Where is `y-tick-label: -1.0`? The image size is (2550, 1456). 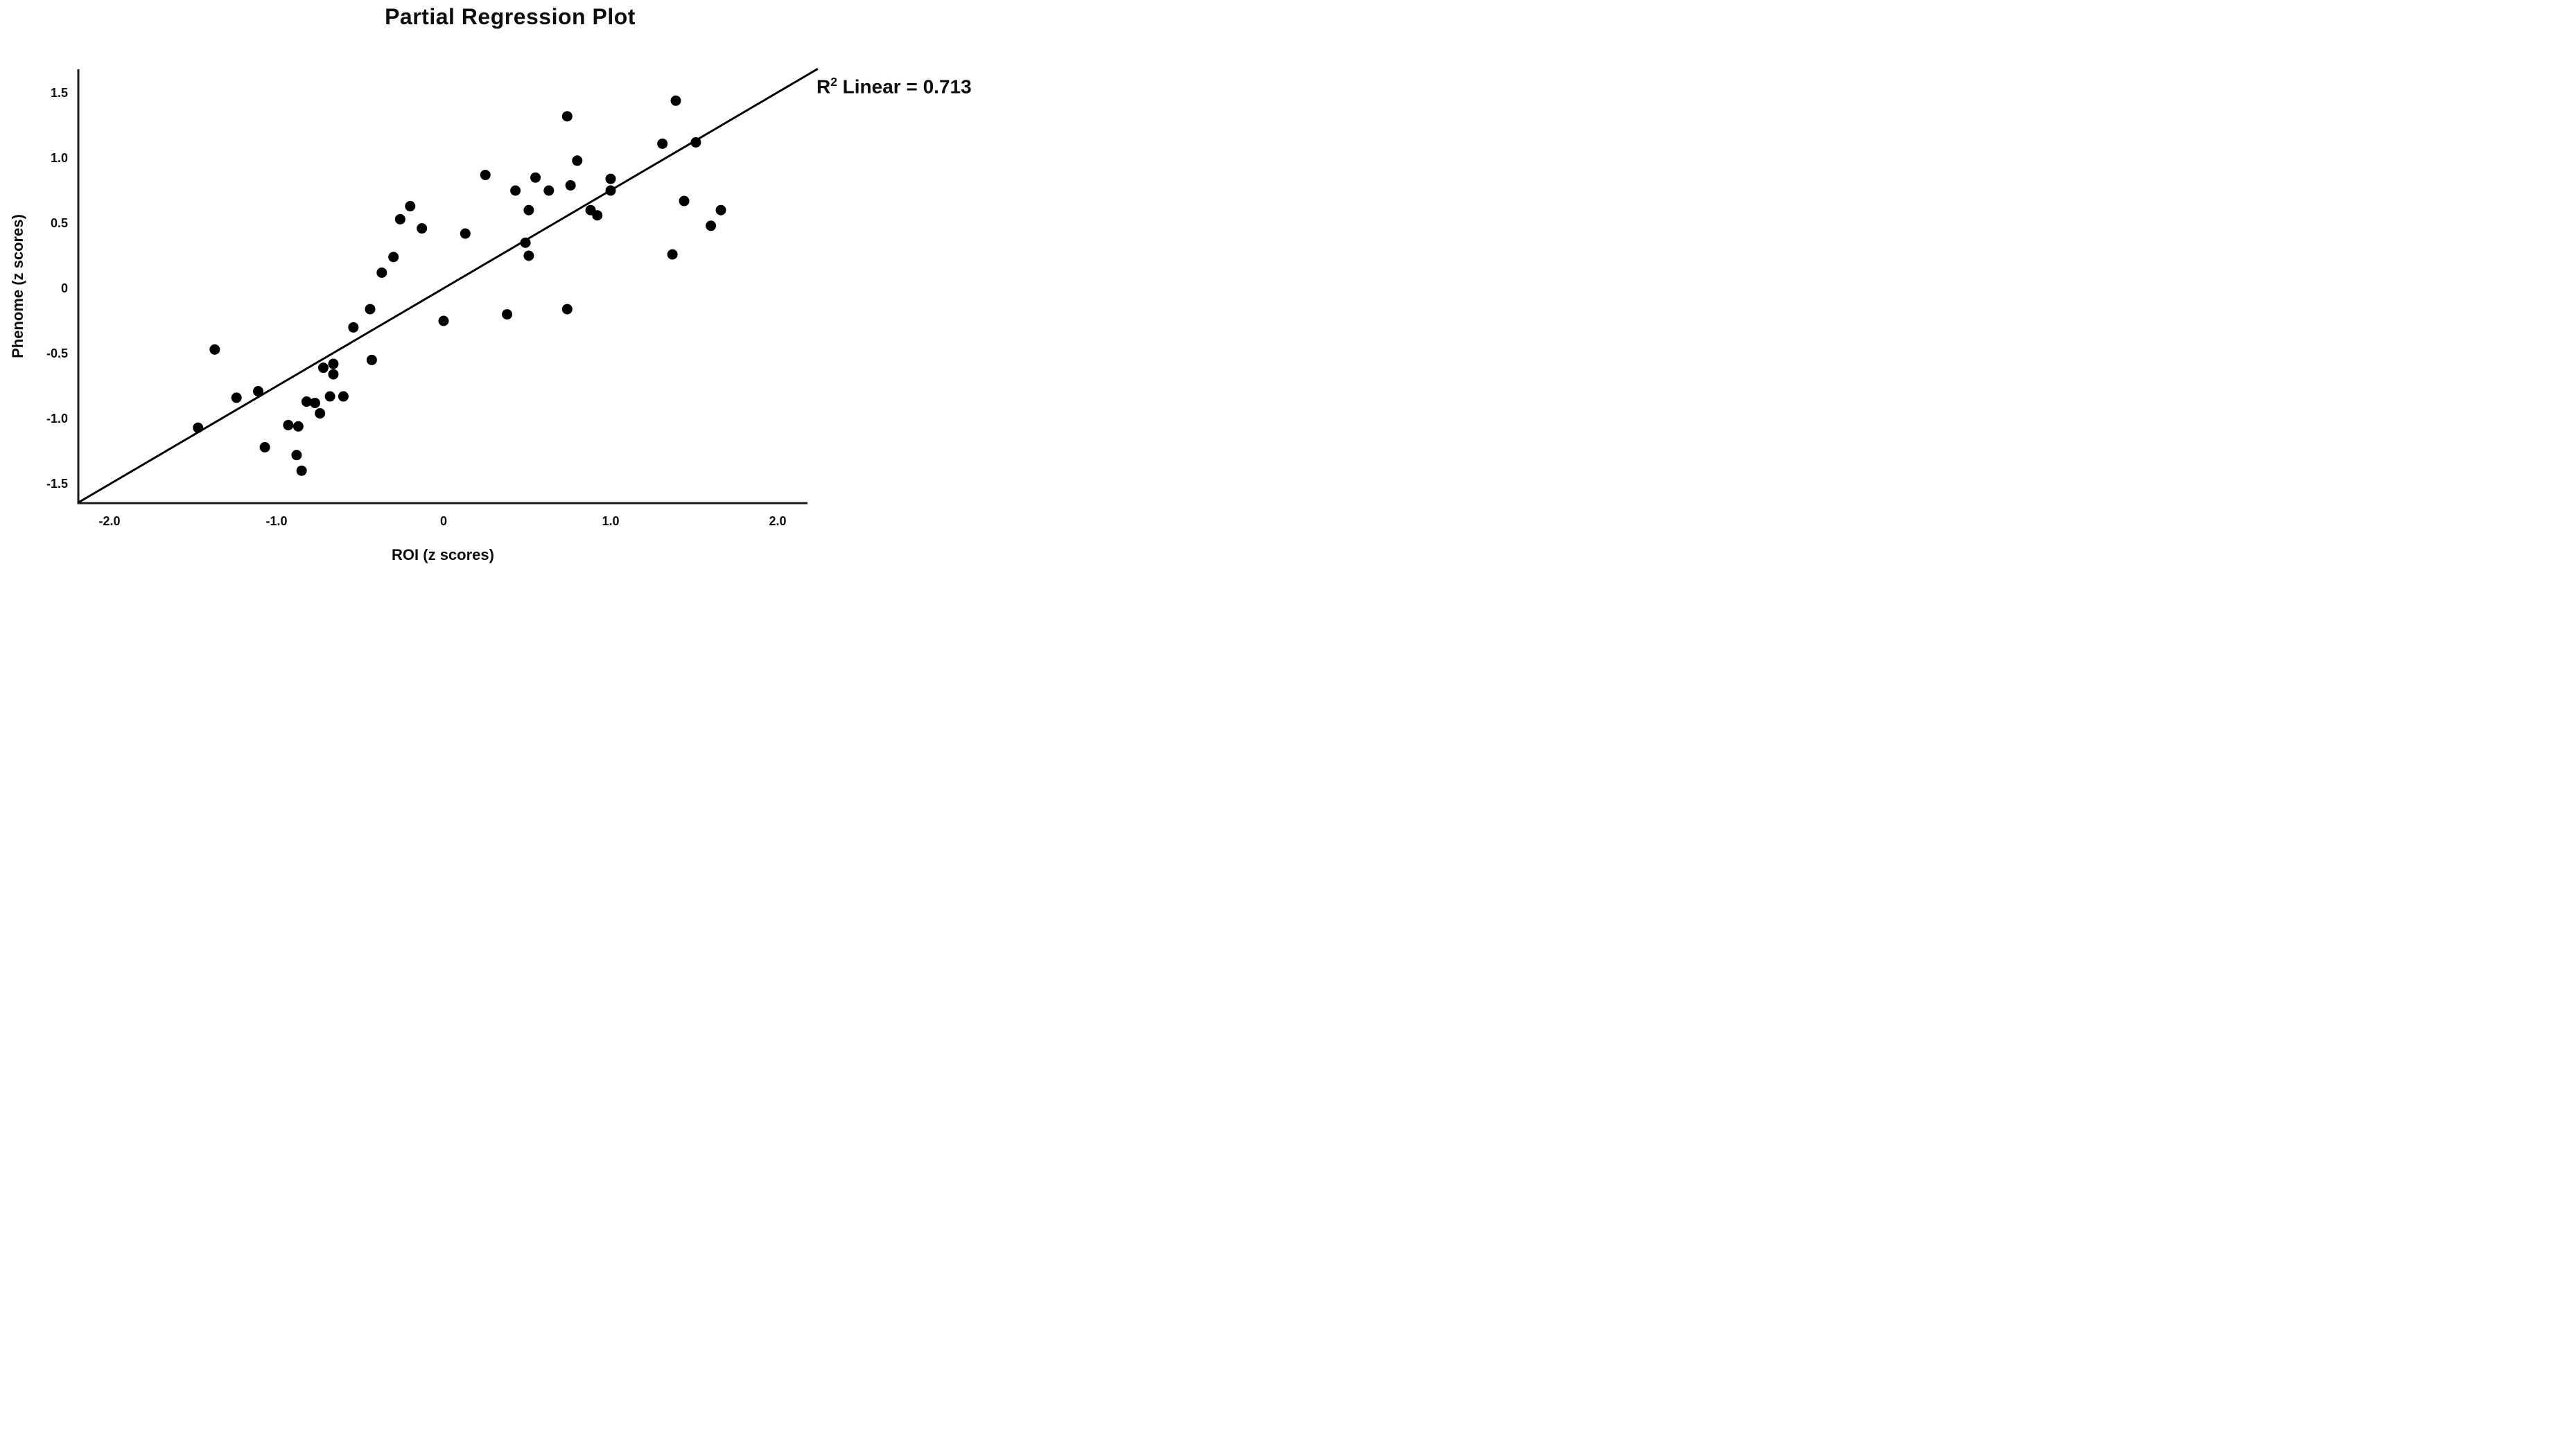 y-tick-label: -1.0 is located at coordinates (57, 419).